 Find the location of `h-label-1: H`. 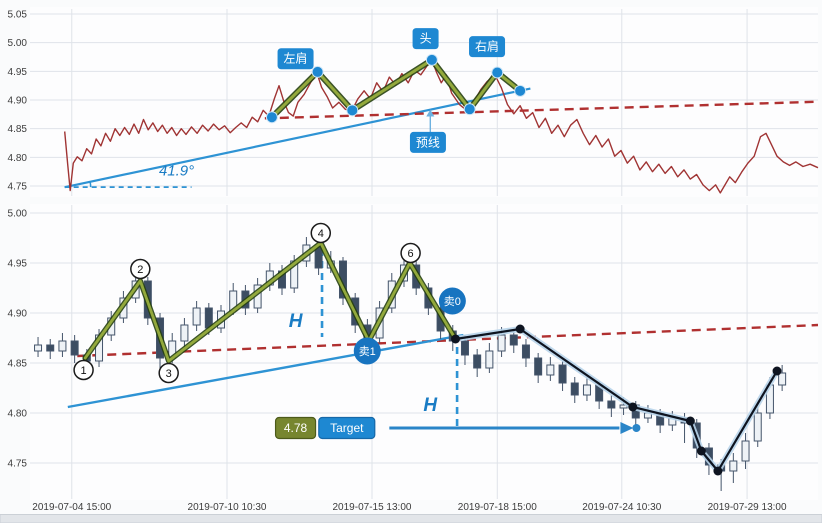

h-label-1: H is located at coordinates (296, 321).